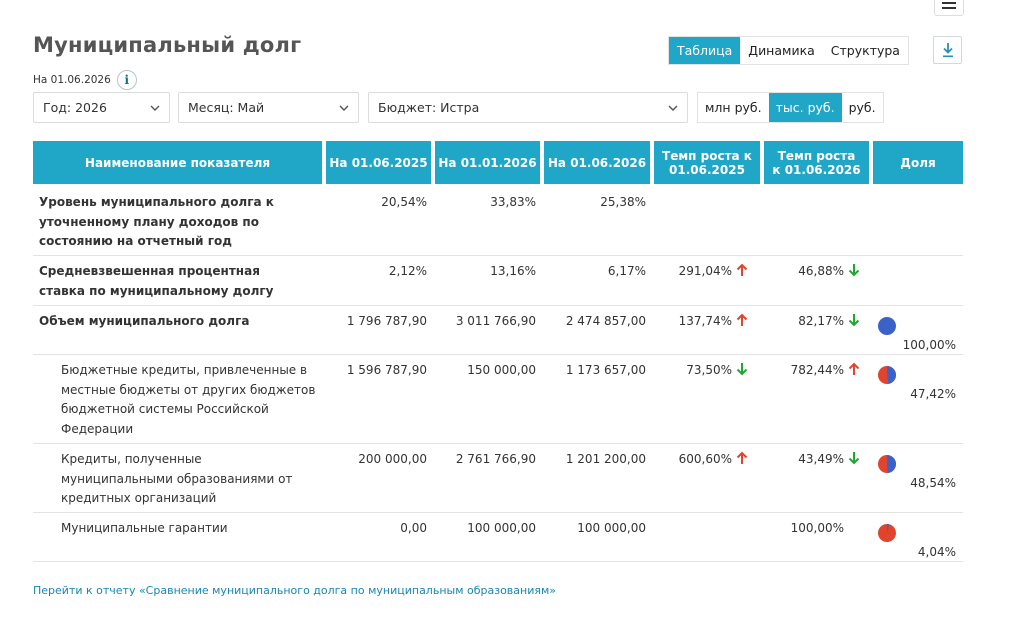 The image size is (1024, 624). Describe the element at coordinates (144, 321) in the screenshot. I see `indicator-name: Объем муниципального долга` at that location.